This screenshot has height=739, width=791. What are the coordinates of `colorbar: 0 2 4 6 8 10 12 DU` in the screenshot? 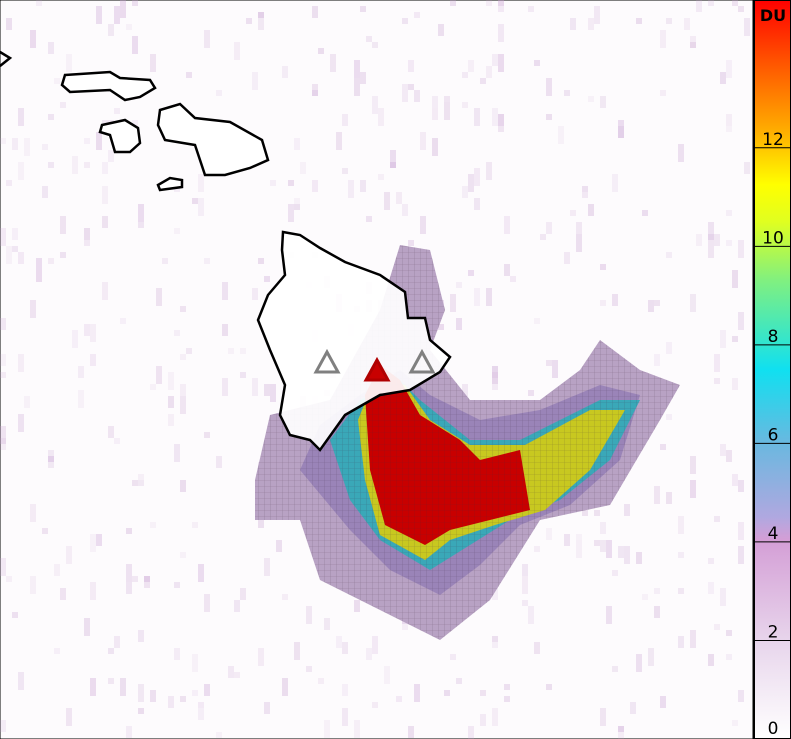 It's located at (772, 369).